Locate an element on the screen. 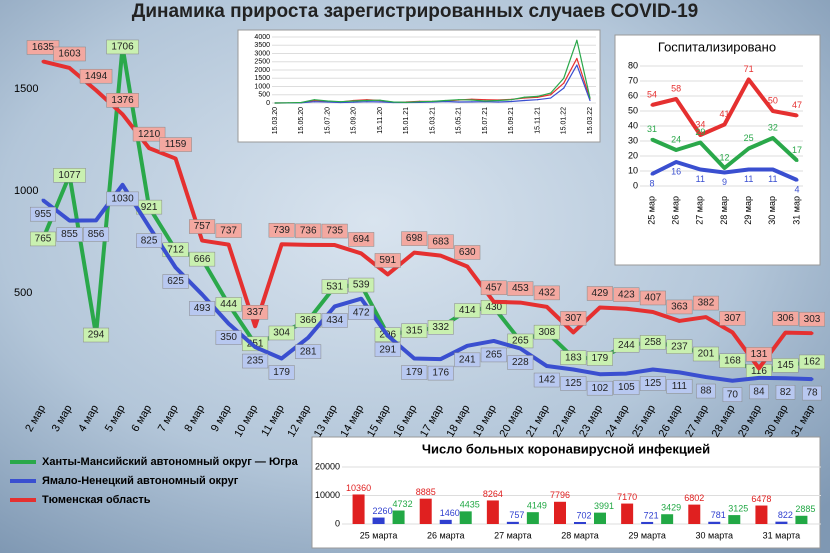 This screenshot has width=830, height=553. data-label: 493 is located at coordinates (202, 308).